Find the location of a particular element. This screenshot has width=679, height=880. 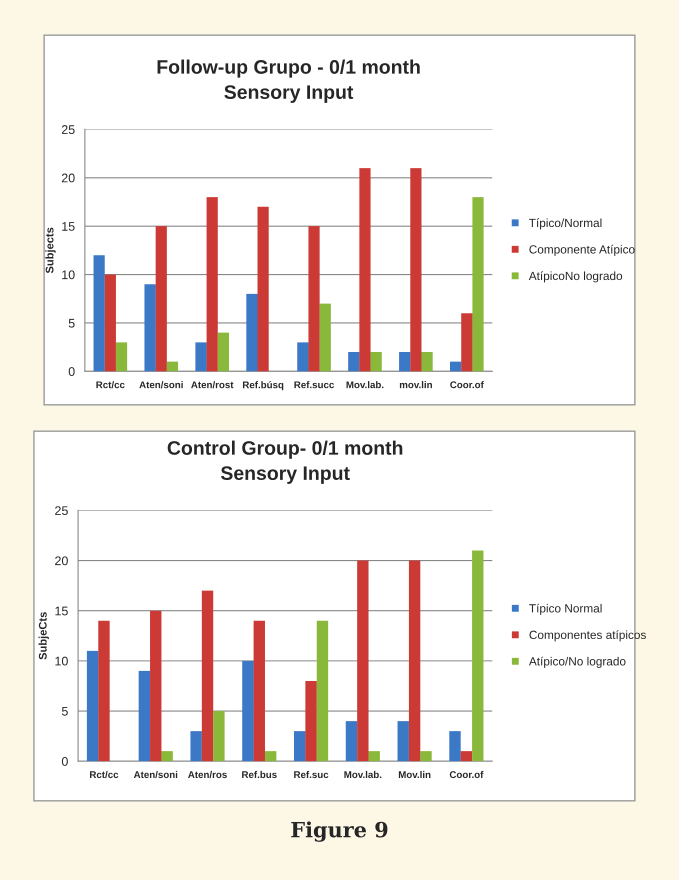

chart-title: Control Group- 0/1 month Sensory Input is located at coordinates (285, 462).